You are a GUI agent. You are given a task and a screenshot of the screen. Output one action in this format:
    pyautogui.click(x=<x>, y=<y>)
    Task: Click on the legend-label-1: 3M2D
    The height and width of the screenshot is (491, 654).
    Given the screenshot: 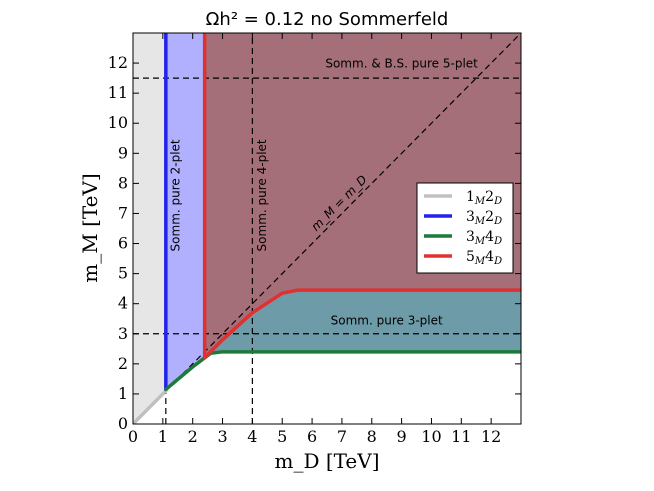 What is the action you would take?
    pyautogui.click(x=484, y=218)
    